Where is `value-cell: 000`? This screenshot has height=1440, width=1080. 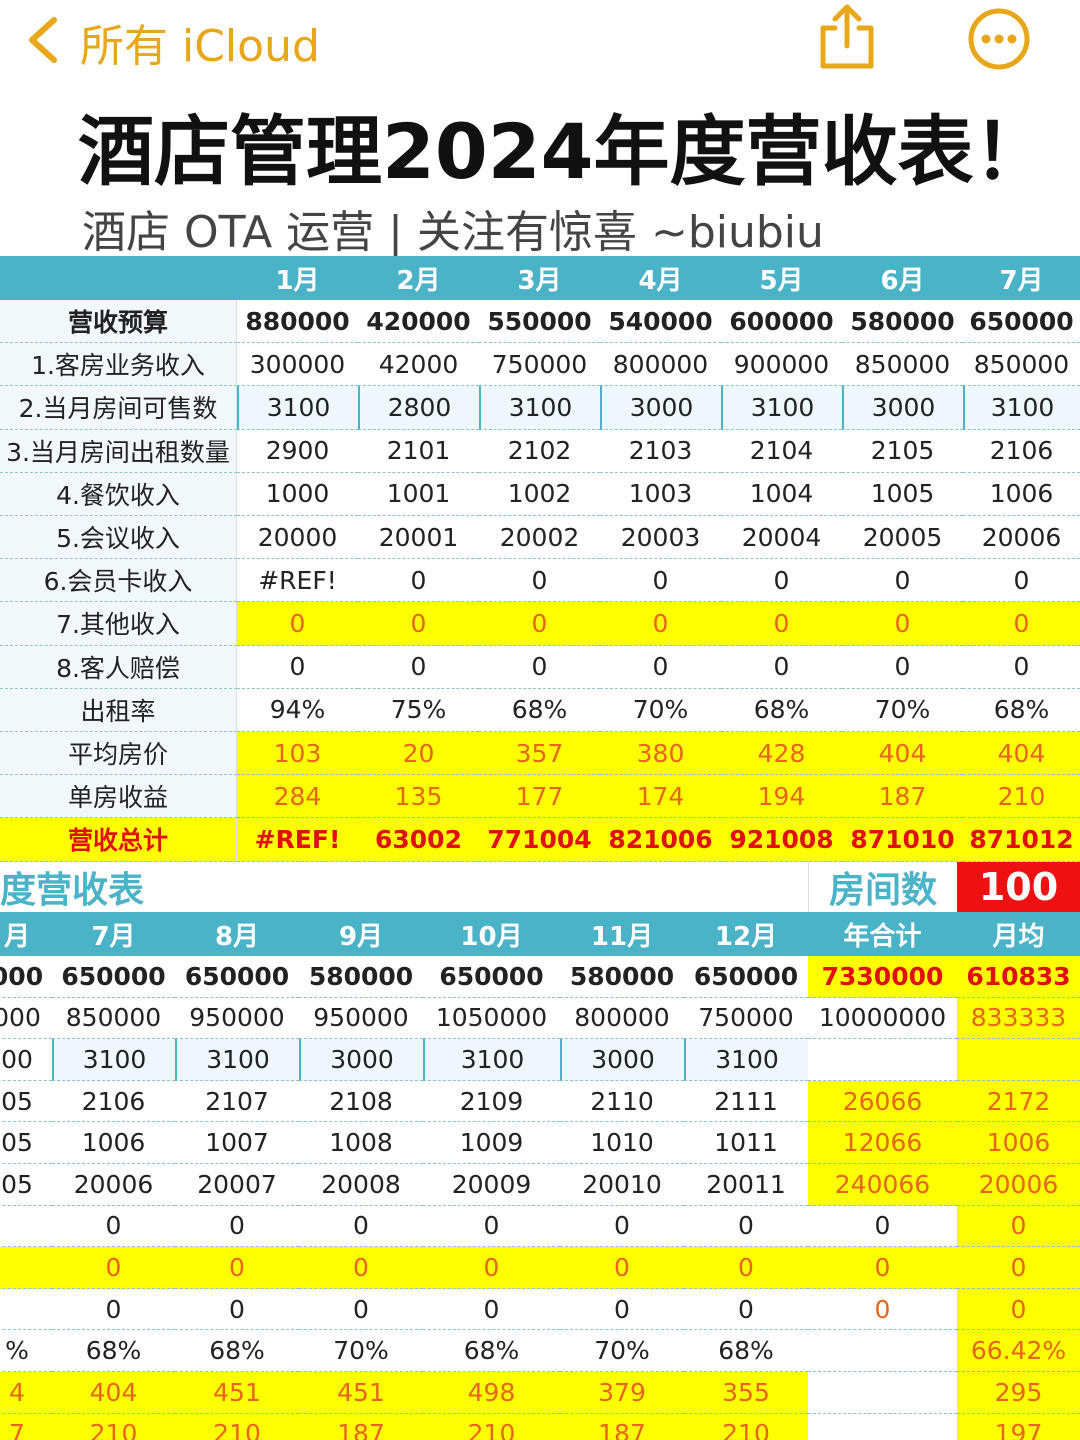 value-cell: 000 is located at coordinates (26, 977).